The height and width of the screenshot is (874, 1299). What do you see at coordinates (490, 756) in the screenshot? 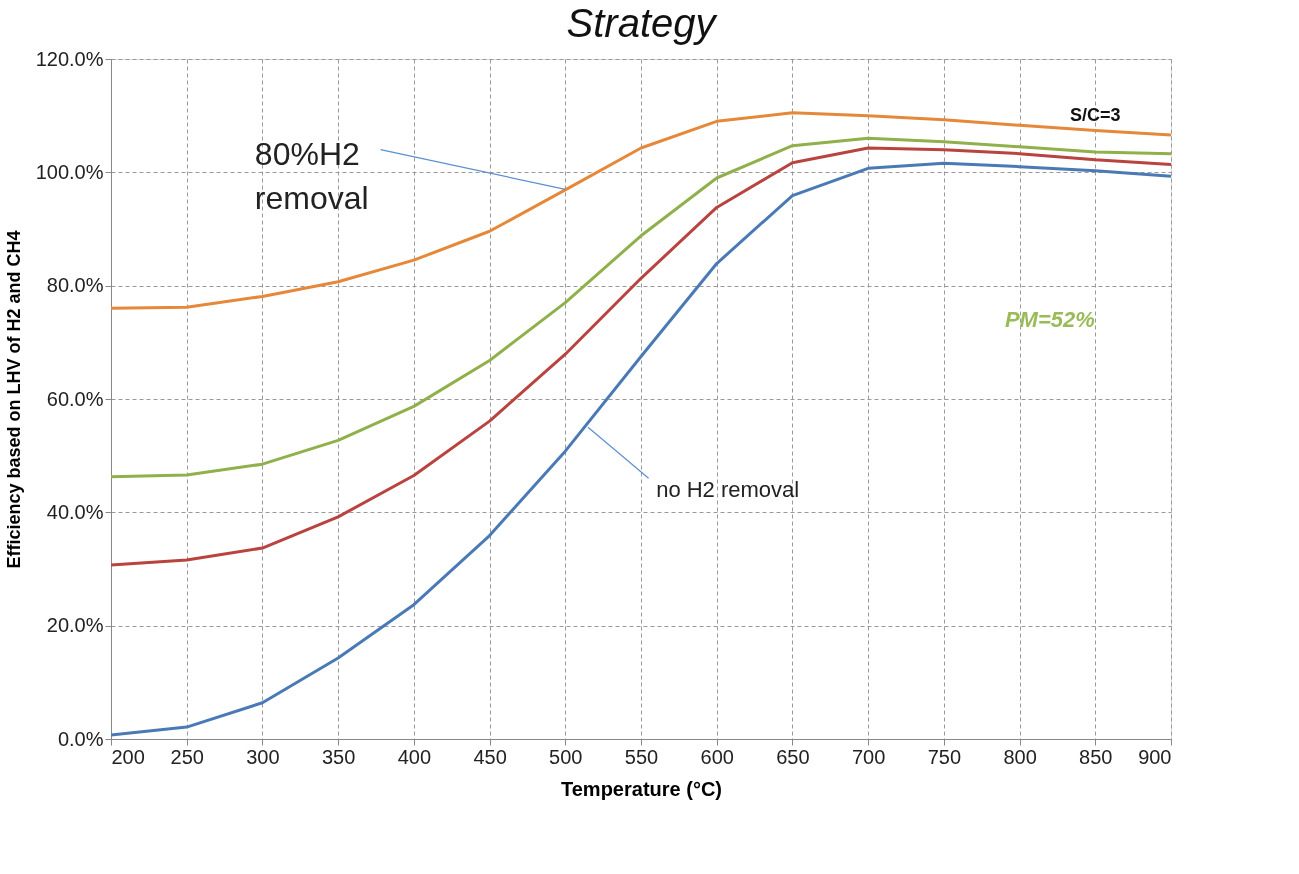
I see `x-tick-label: 450` at bounding box center [490, 756].